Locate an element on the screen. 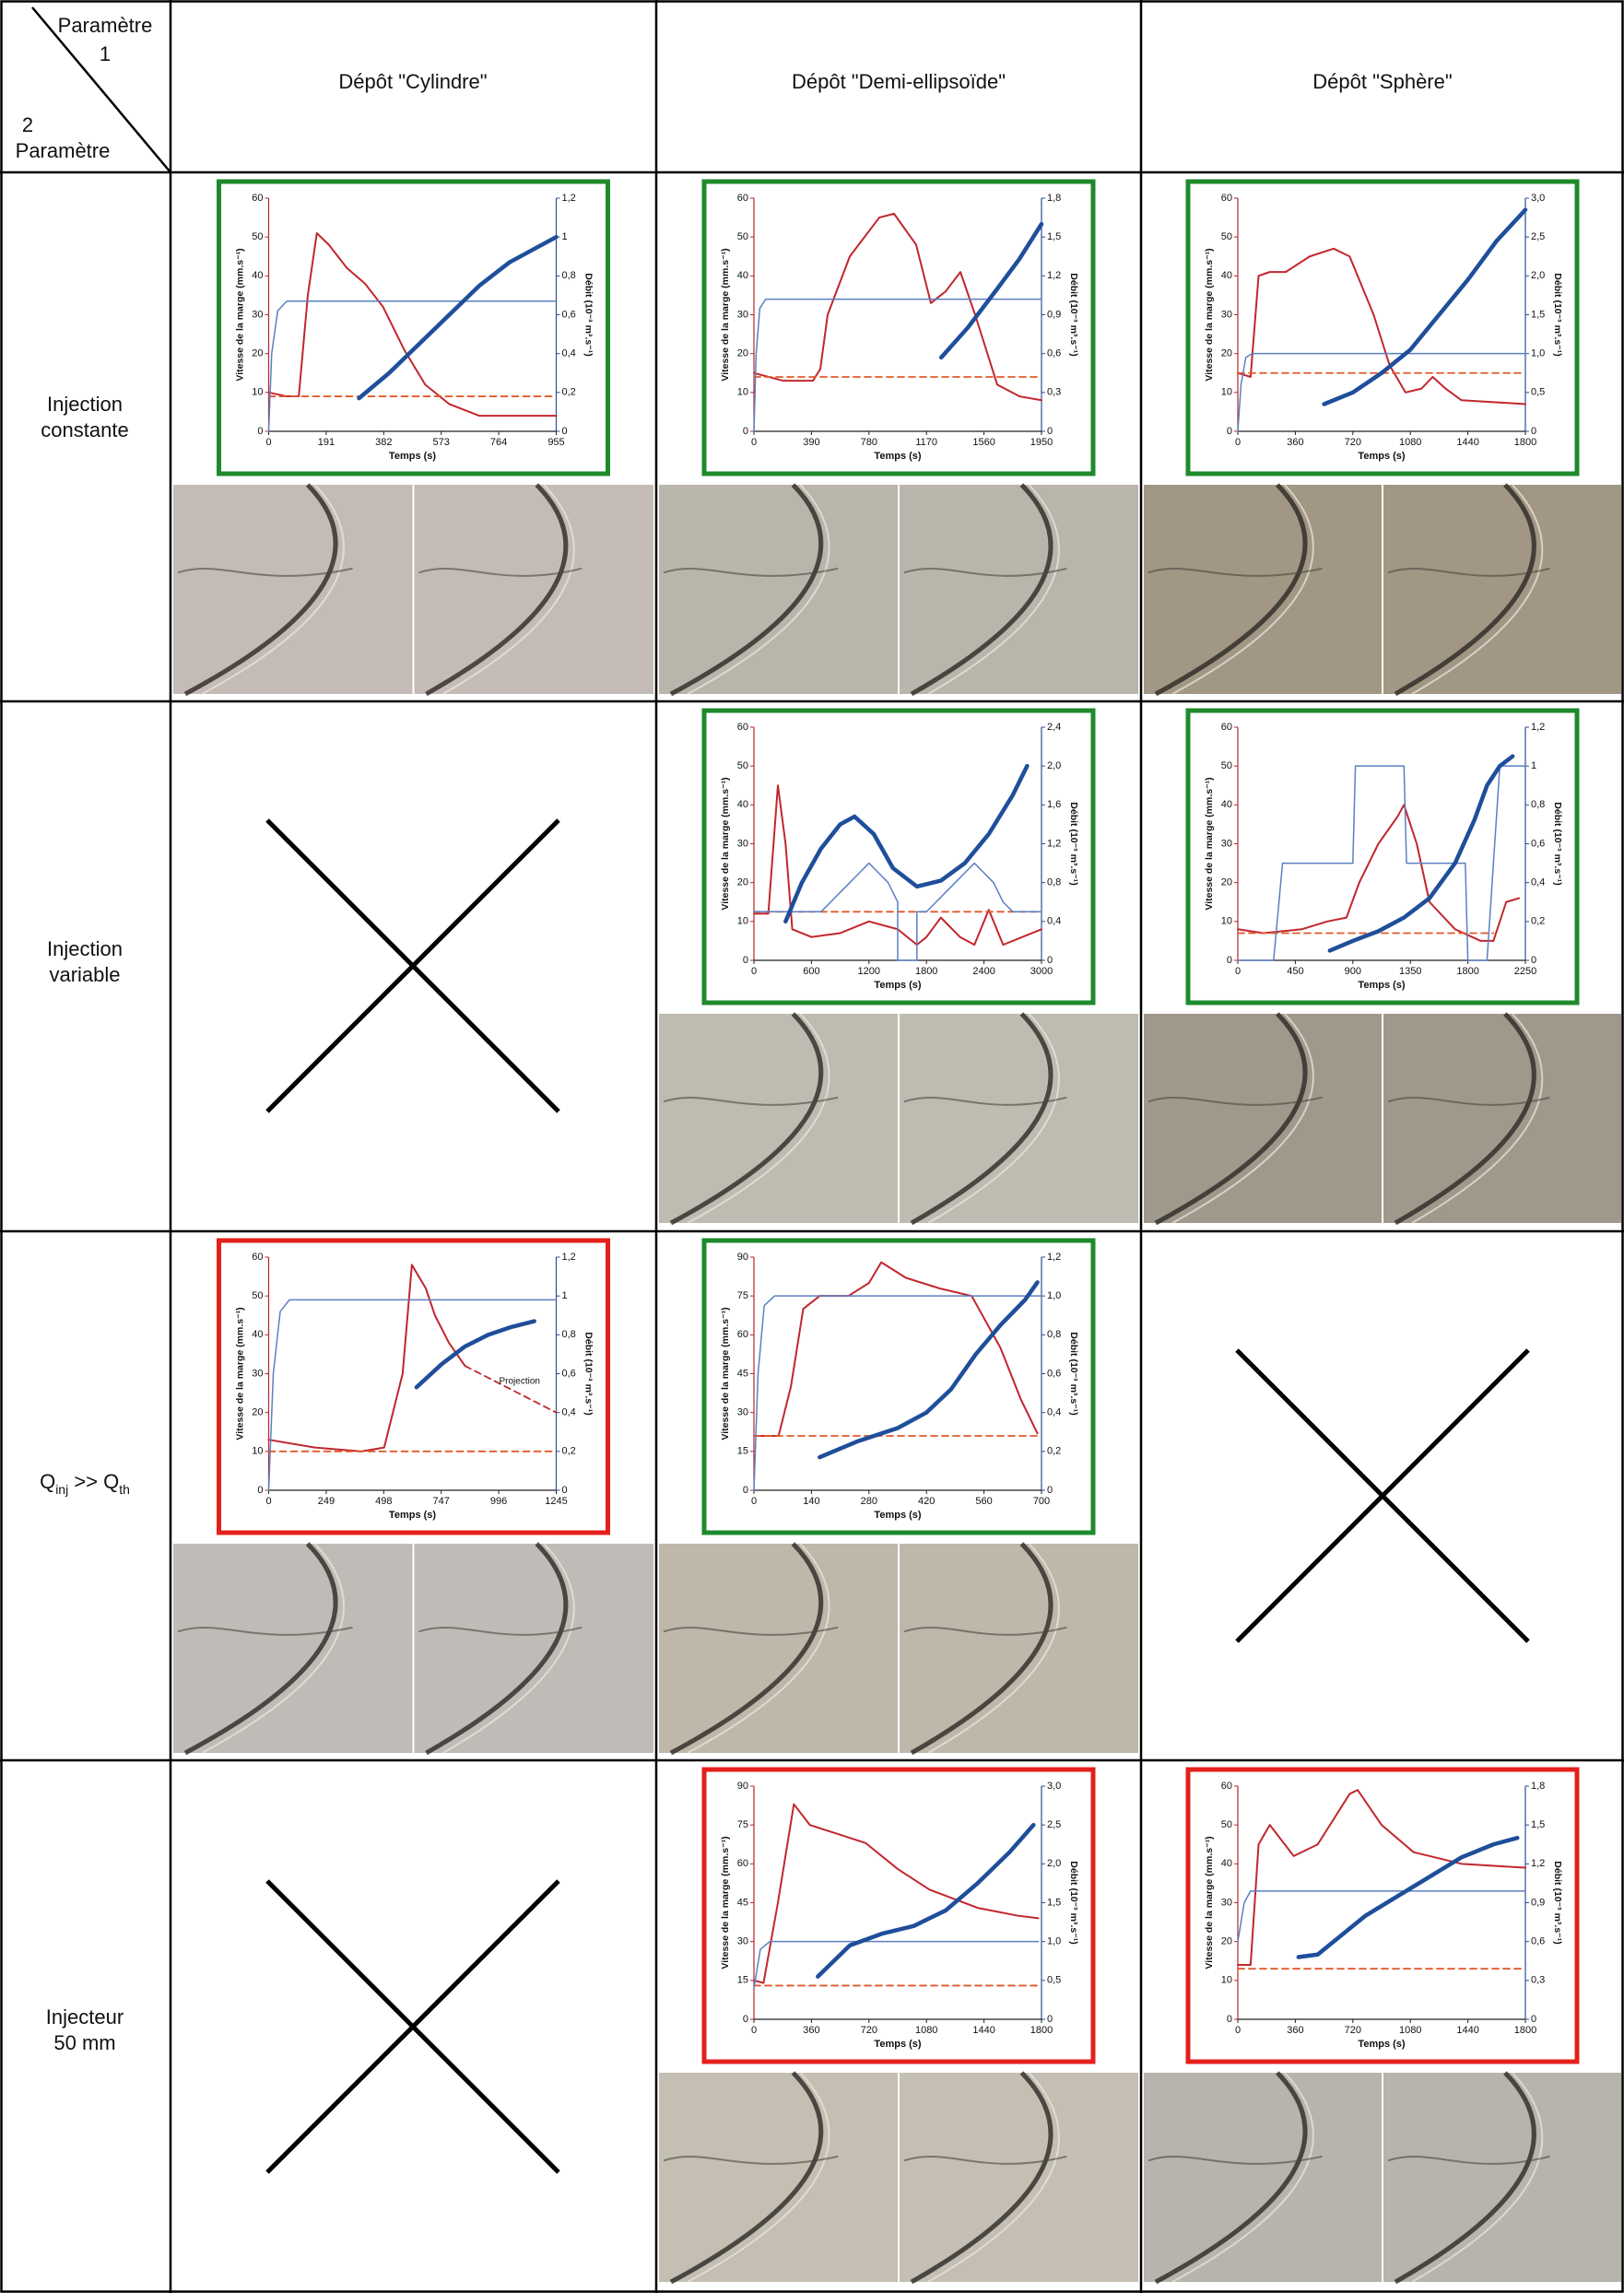 The height and width of the screenshot is (2293, 1624). chart-background is located at coordinates (898, 856).